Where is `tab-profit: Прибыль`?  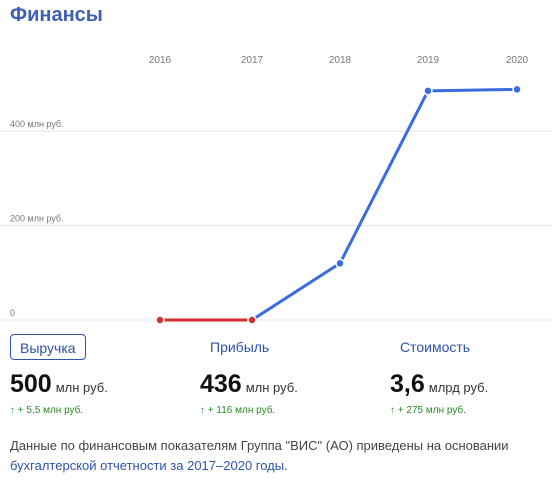
tab-profit: Прибыль is located at coordinates (240, 347).